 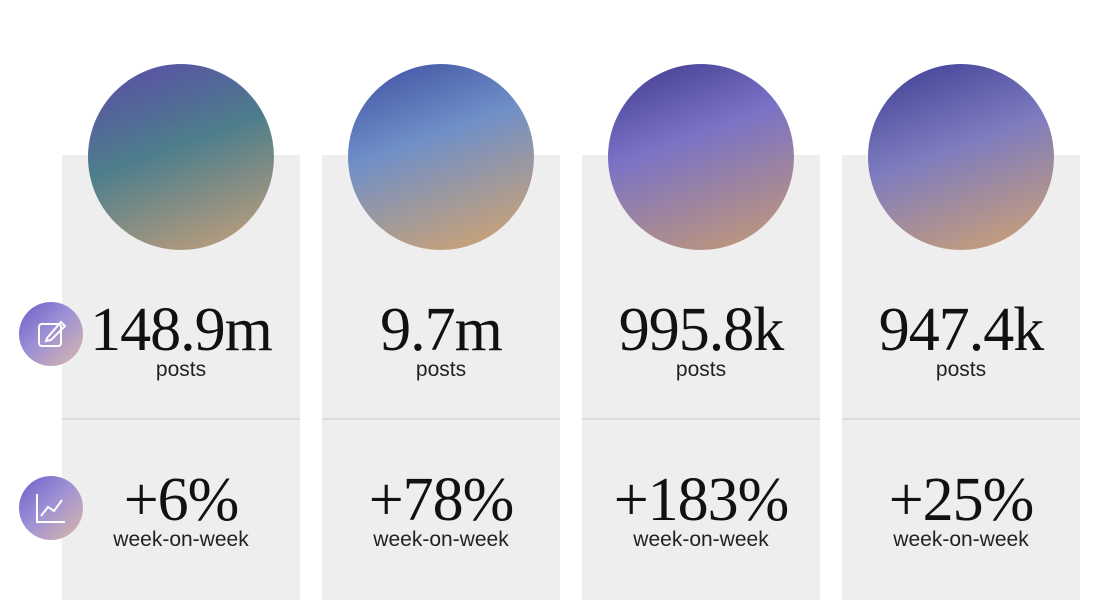 What do you see at coordinates (961, 500) in the screenshot?
I see `growth-value: +25%` at bounding box center [961, 500].